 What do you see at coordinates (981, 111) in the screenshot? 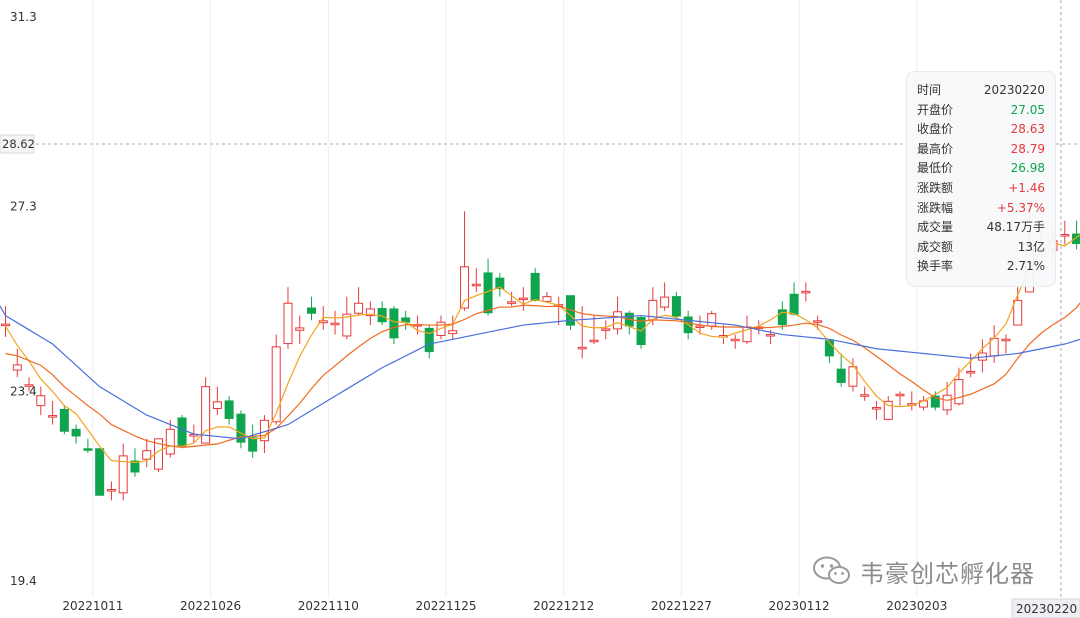
I see `tooltip-row: 开盘价 27.05` at bounding box center [981, 111].